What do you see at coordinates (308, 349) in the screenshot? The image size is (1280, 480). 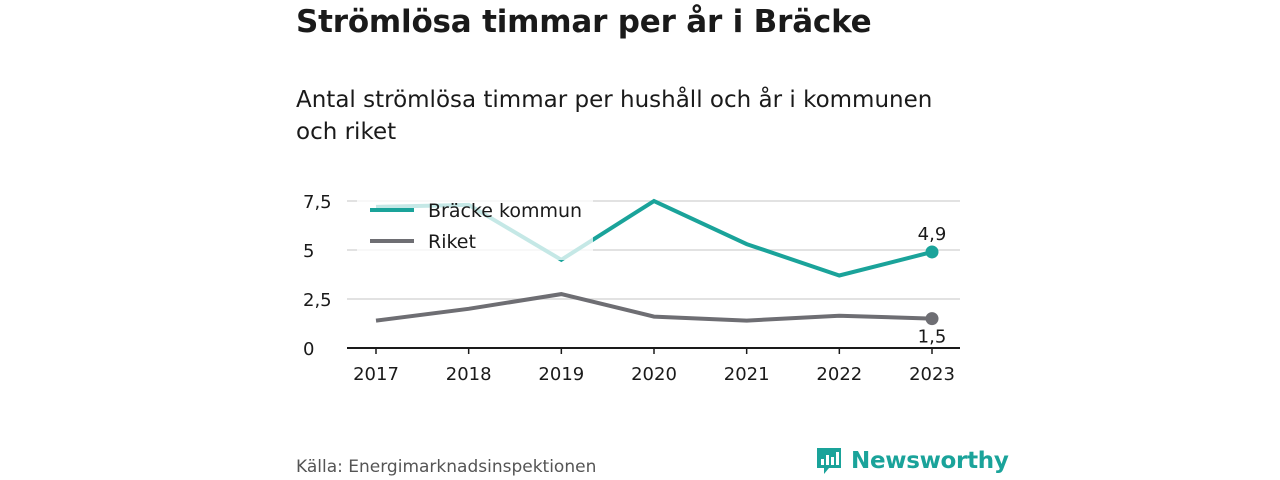 I see `y-tick-label: 0` at bounding box center [308, 349].